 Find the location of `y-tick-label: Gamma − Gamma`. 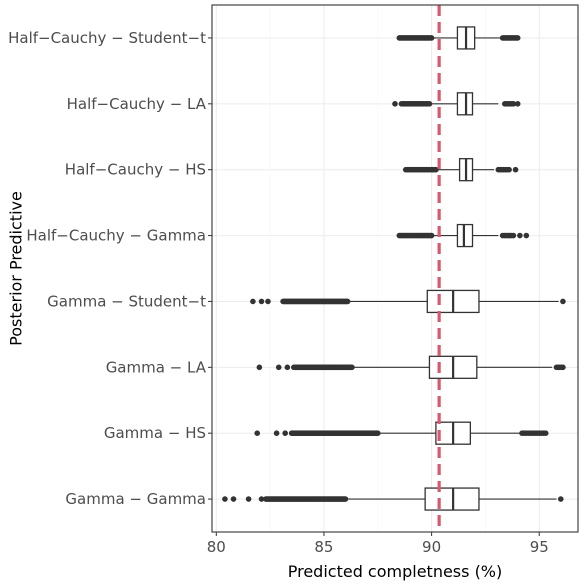

y-tick-label: Gamma − Gamma is located at coordinates (135, 499).